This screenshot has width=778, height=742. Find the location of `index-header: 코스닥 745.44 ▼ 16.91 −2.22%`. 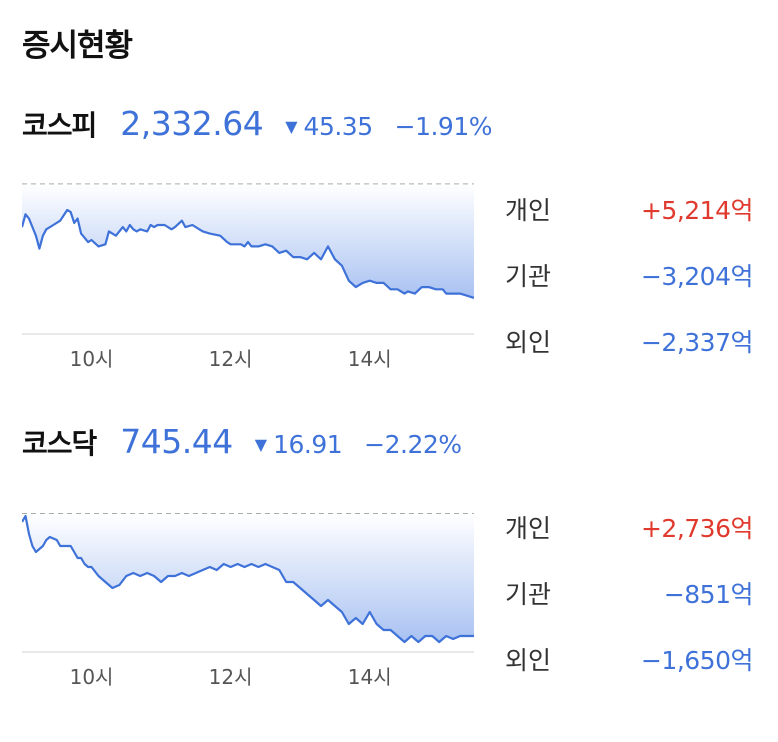

index-header: 코스닥 745.44 ▼ 16.91 −2.22% is located at coordinates (242, 444).